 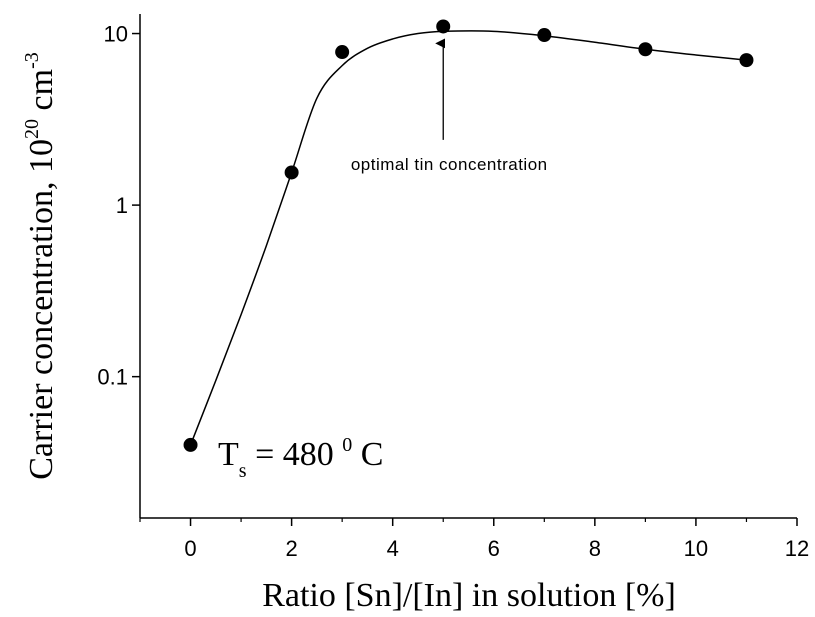 I want to click on x-tick-label: 0, so click(x=190, y=548).